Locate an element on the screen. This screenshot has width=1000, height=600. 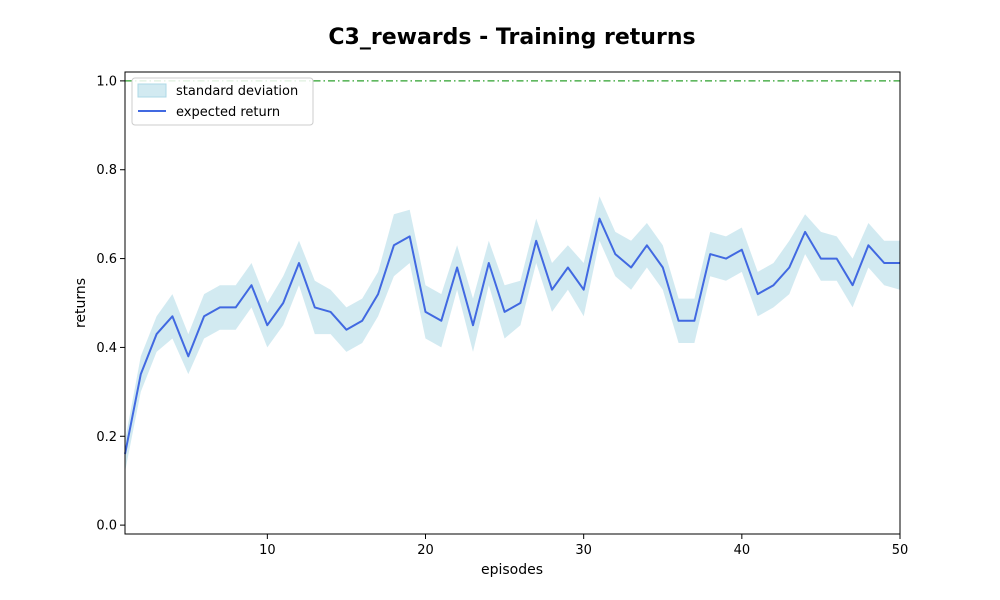
legend-band-swatch is located at coordinates (152, 90).